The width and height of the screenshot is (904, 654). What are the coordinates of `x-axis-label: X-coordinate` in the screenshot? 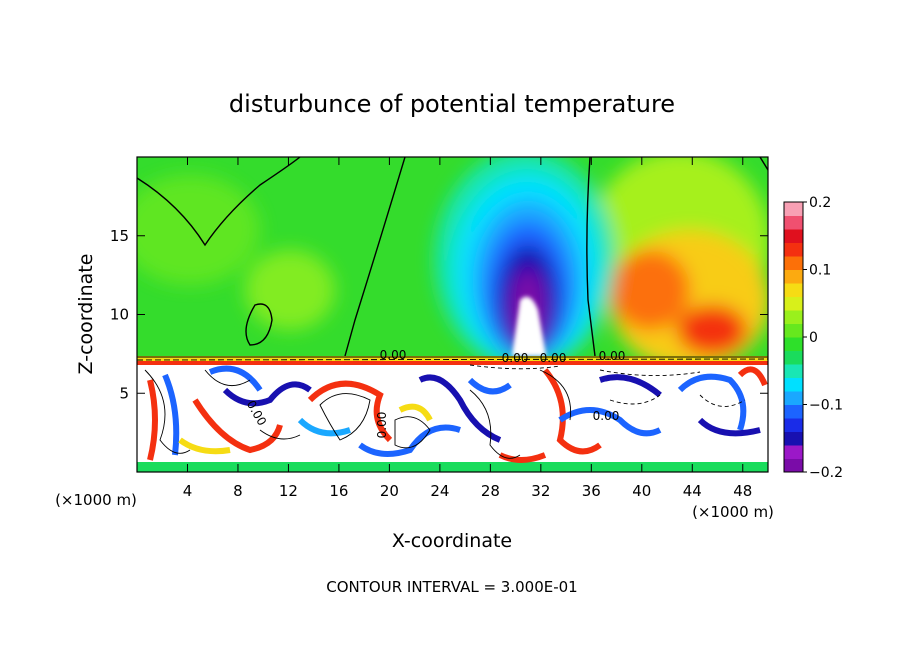 It's located at (452, 541).